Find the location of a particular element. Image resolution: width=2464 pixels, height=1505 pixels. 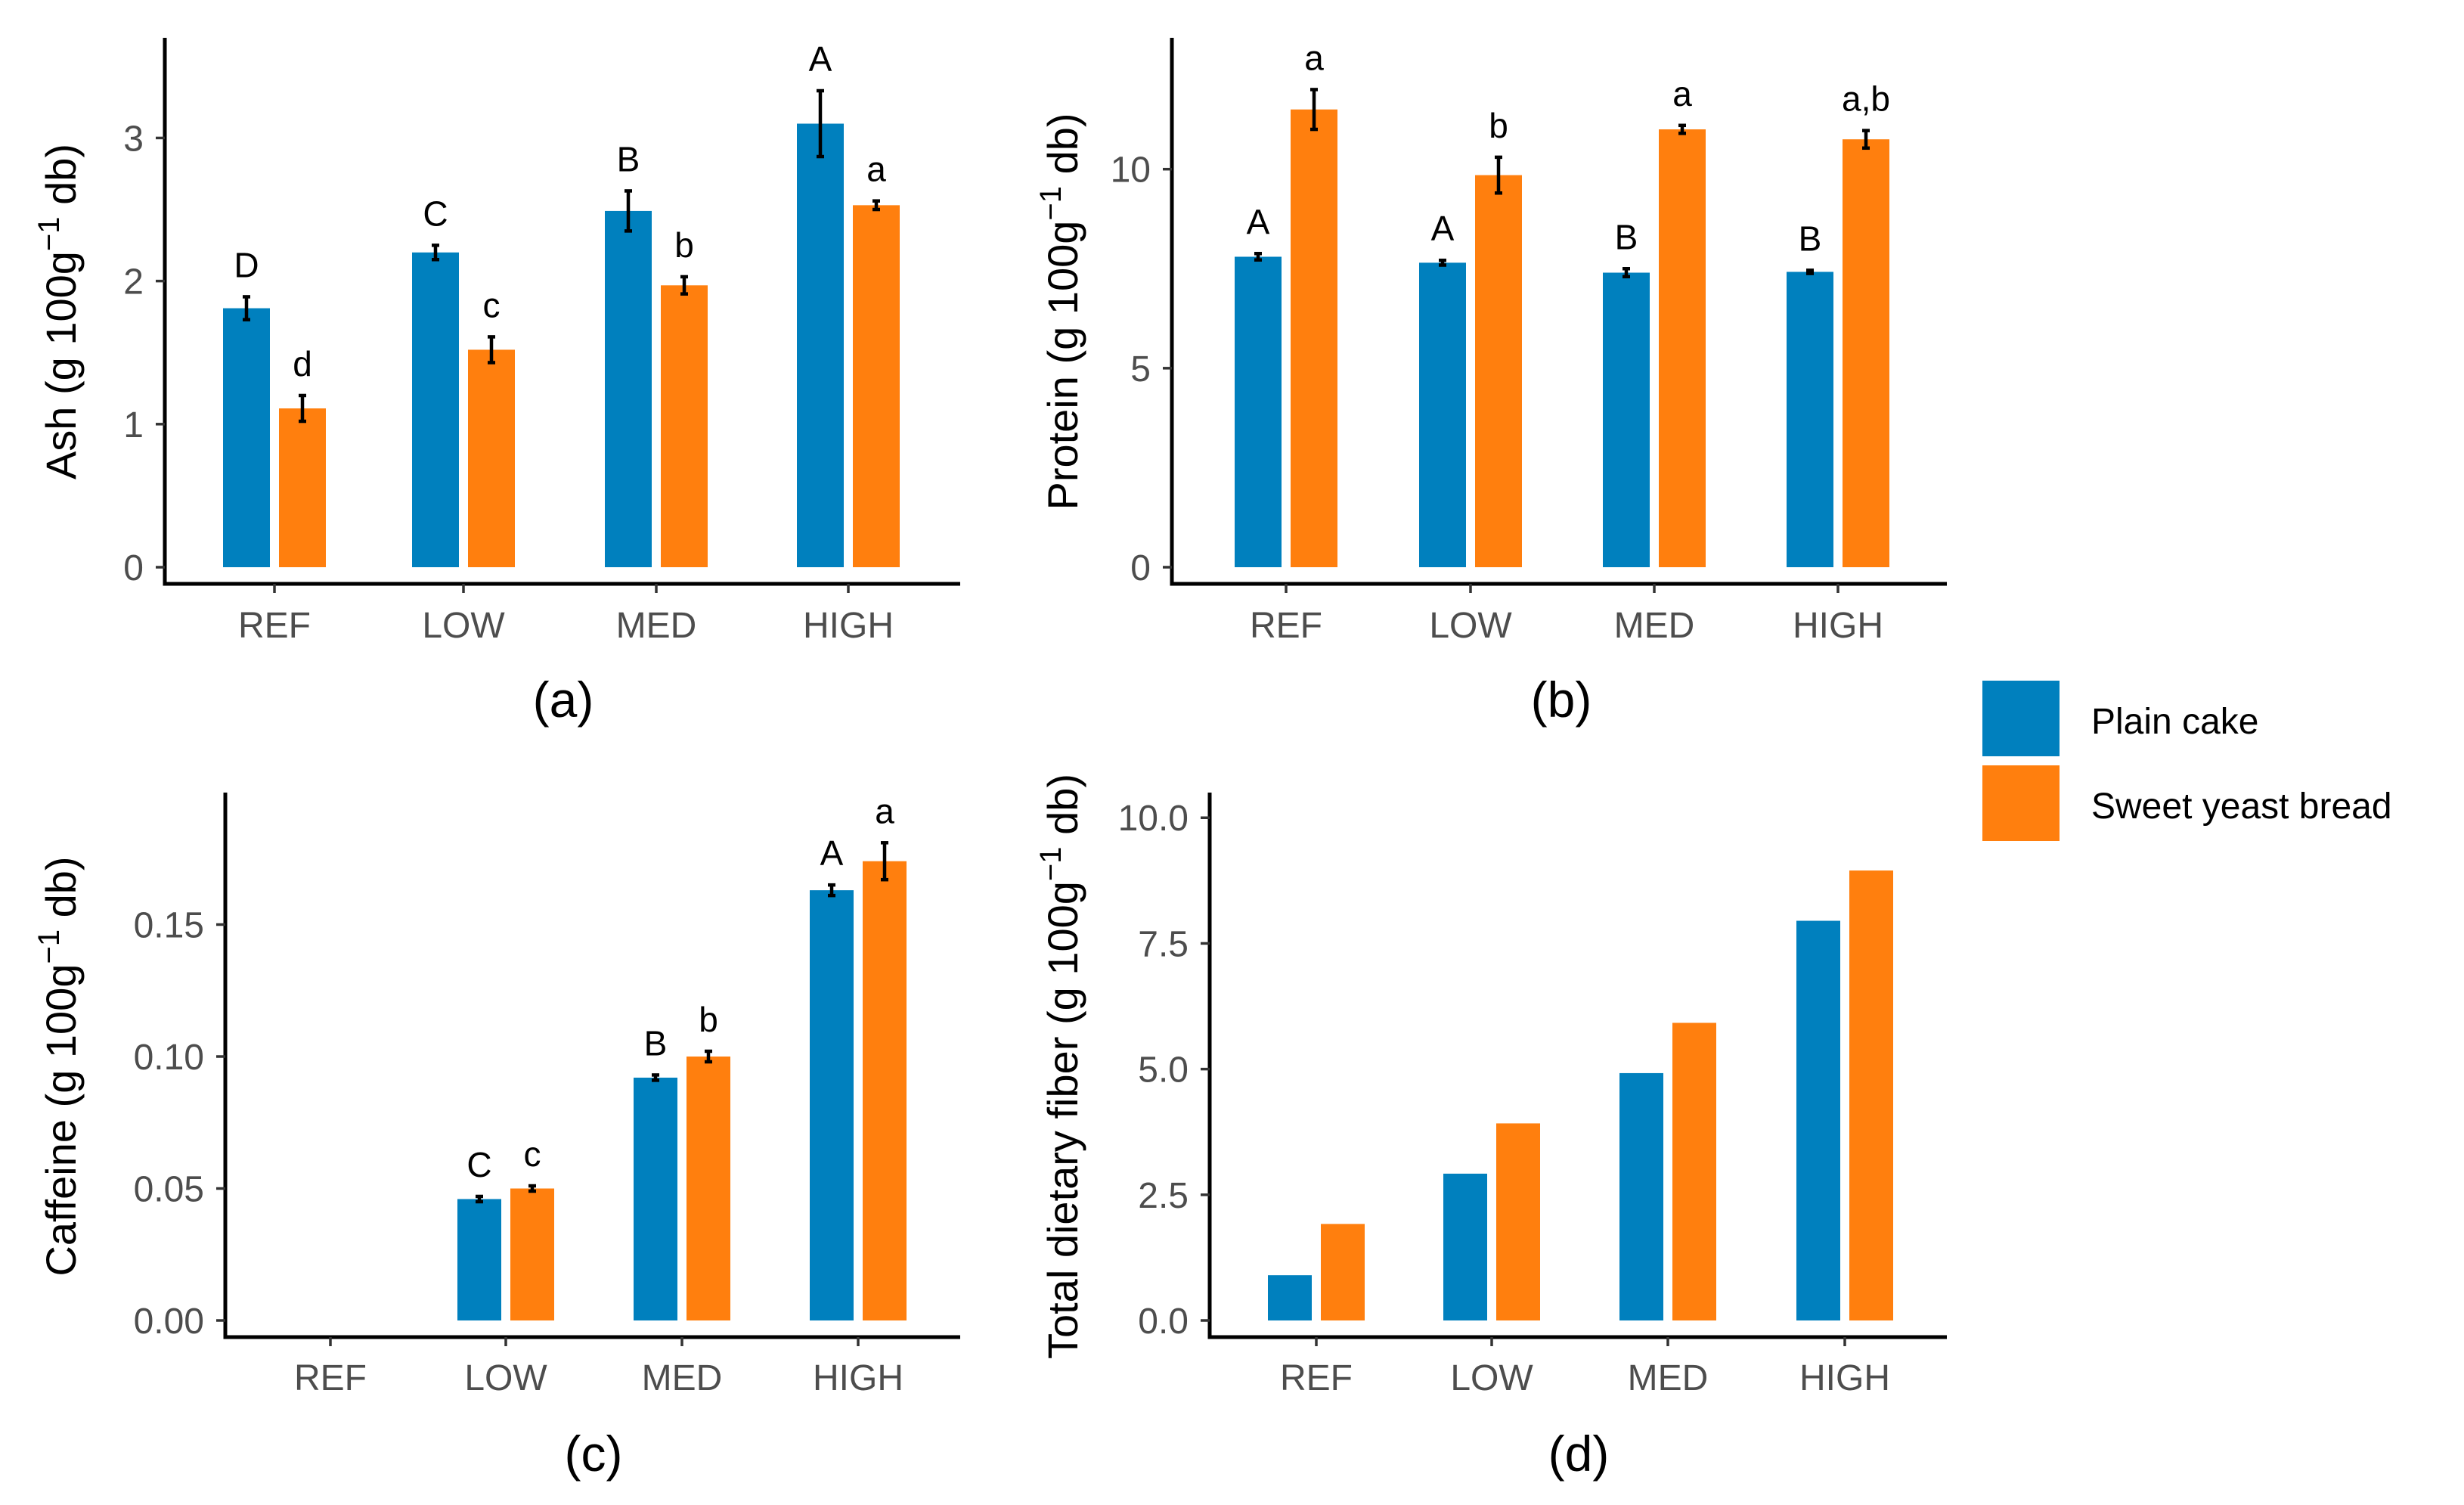

y-tick-label: 10 is located at coordinates (1131, 170).